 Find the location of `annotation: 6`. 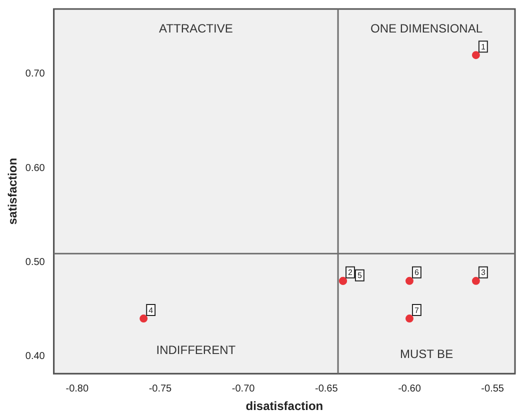

annotation: 6 is located at coordinates (417, 273).